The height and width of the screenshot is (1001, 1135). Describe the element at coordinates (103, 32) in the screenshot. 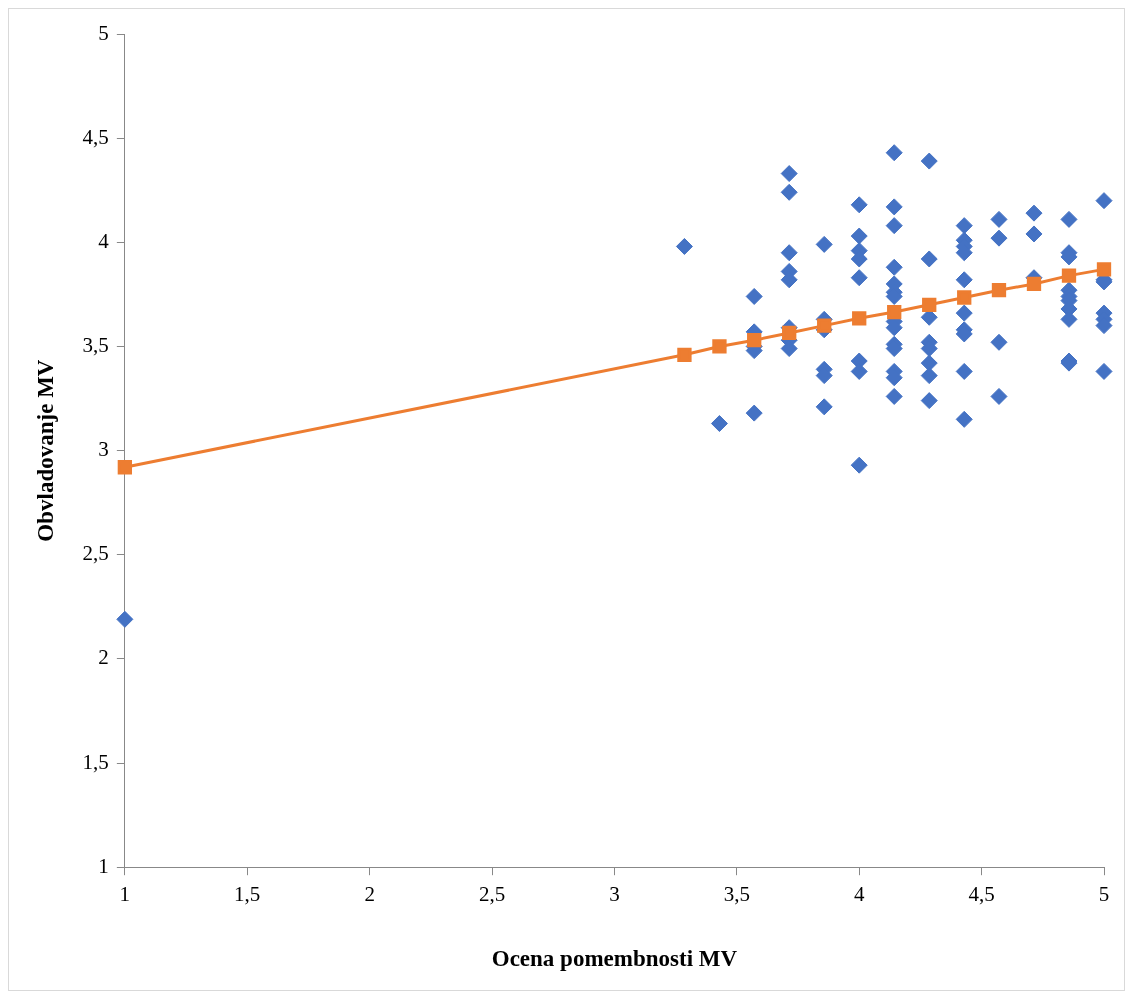

I see `y-tick-label: 5` at that location.